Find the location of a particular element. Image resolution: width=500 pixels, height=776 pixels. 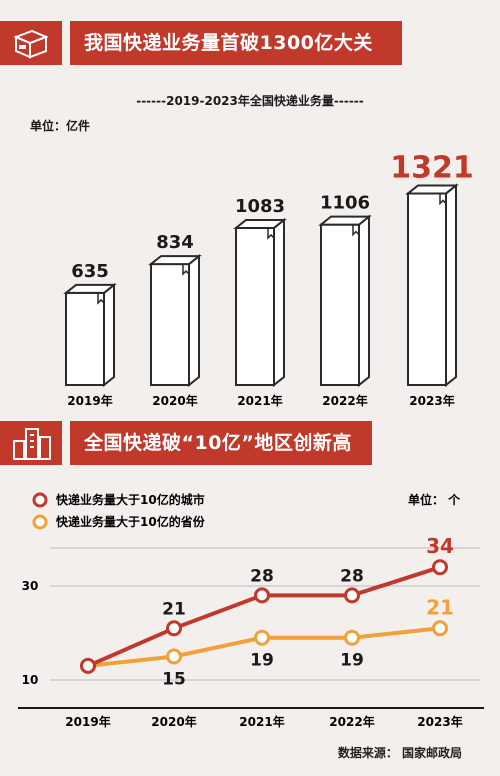

bar-2022年 is located at coordinates (345, 301).